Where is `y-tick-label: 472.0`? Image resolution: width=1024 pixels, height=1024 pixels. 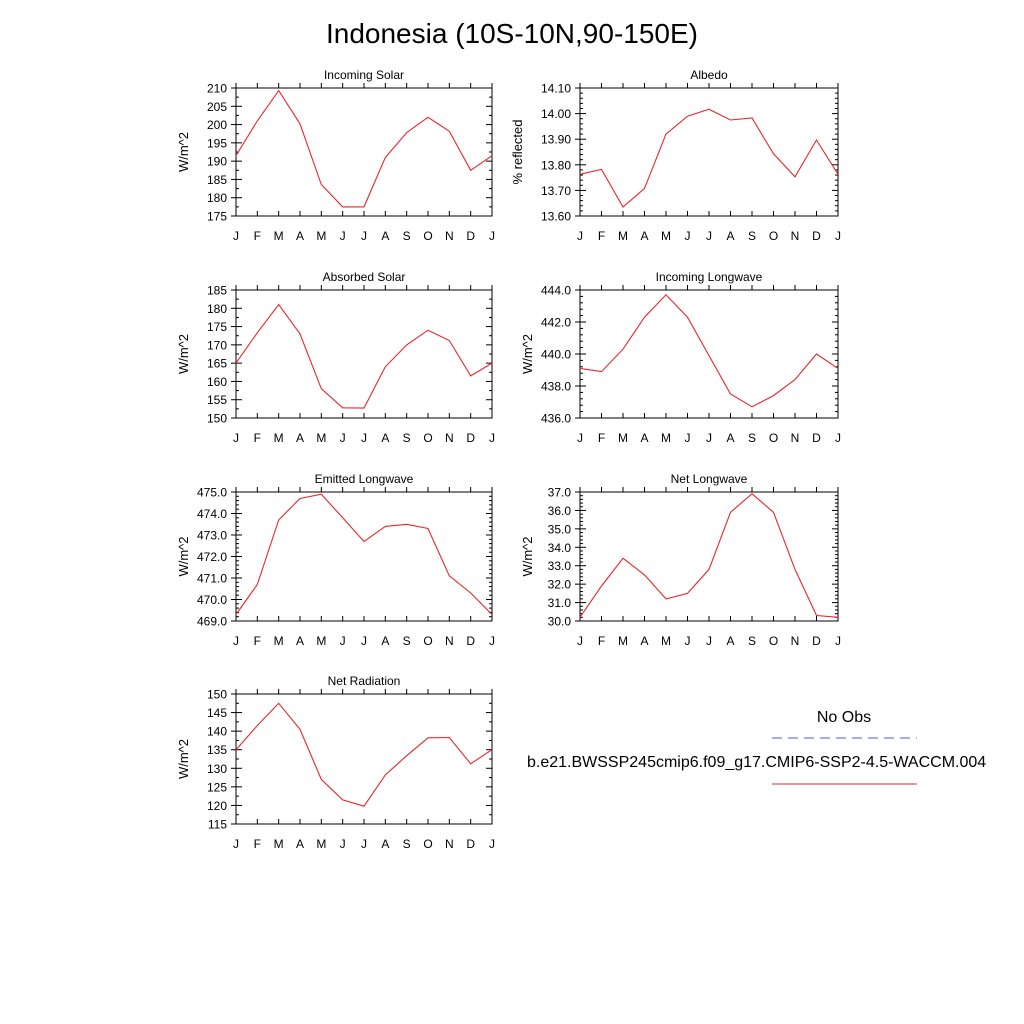
y-tick-label: 472.0 is located at coordinates (212, 557).